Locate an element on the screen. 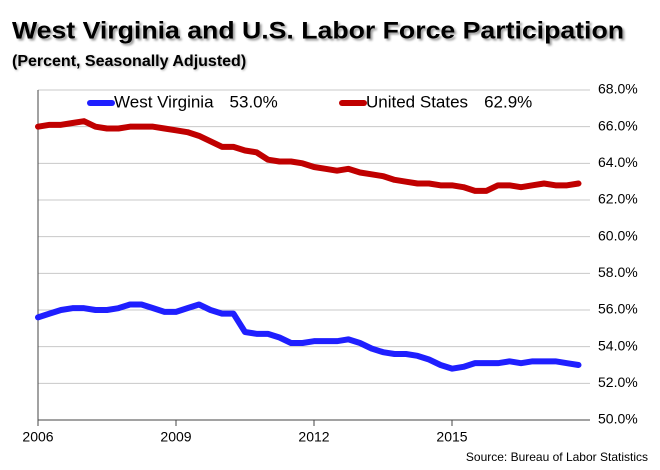 The image size is (660, 470). y-tick-label: 60.0% is located at coordinates (618, 235).